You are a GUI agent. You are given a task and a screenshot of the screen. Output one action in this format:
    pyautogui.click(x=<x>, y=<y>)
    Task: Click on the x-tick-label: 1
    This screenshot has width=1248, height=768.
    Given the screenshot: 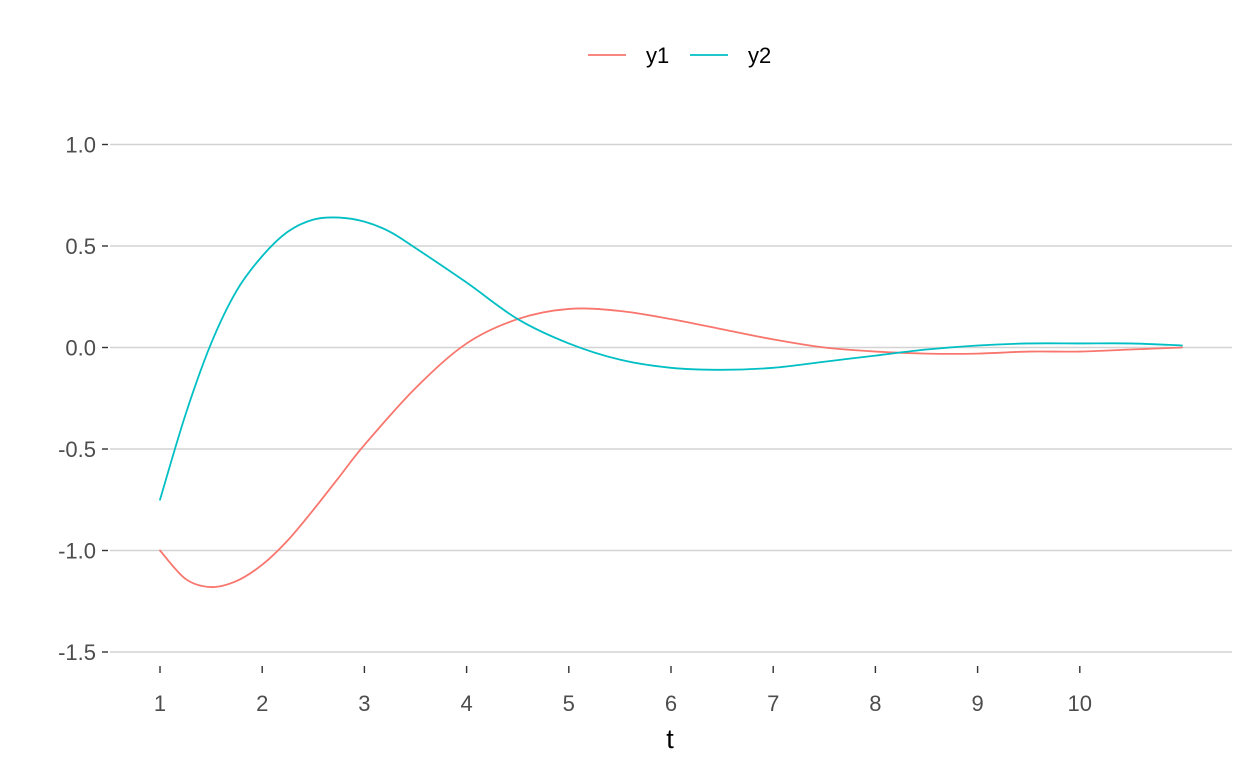 What is the action you would take?
    pyautogui.click(x=160, y=703)
    